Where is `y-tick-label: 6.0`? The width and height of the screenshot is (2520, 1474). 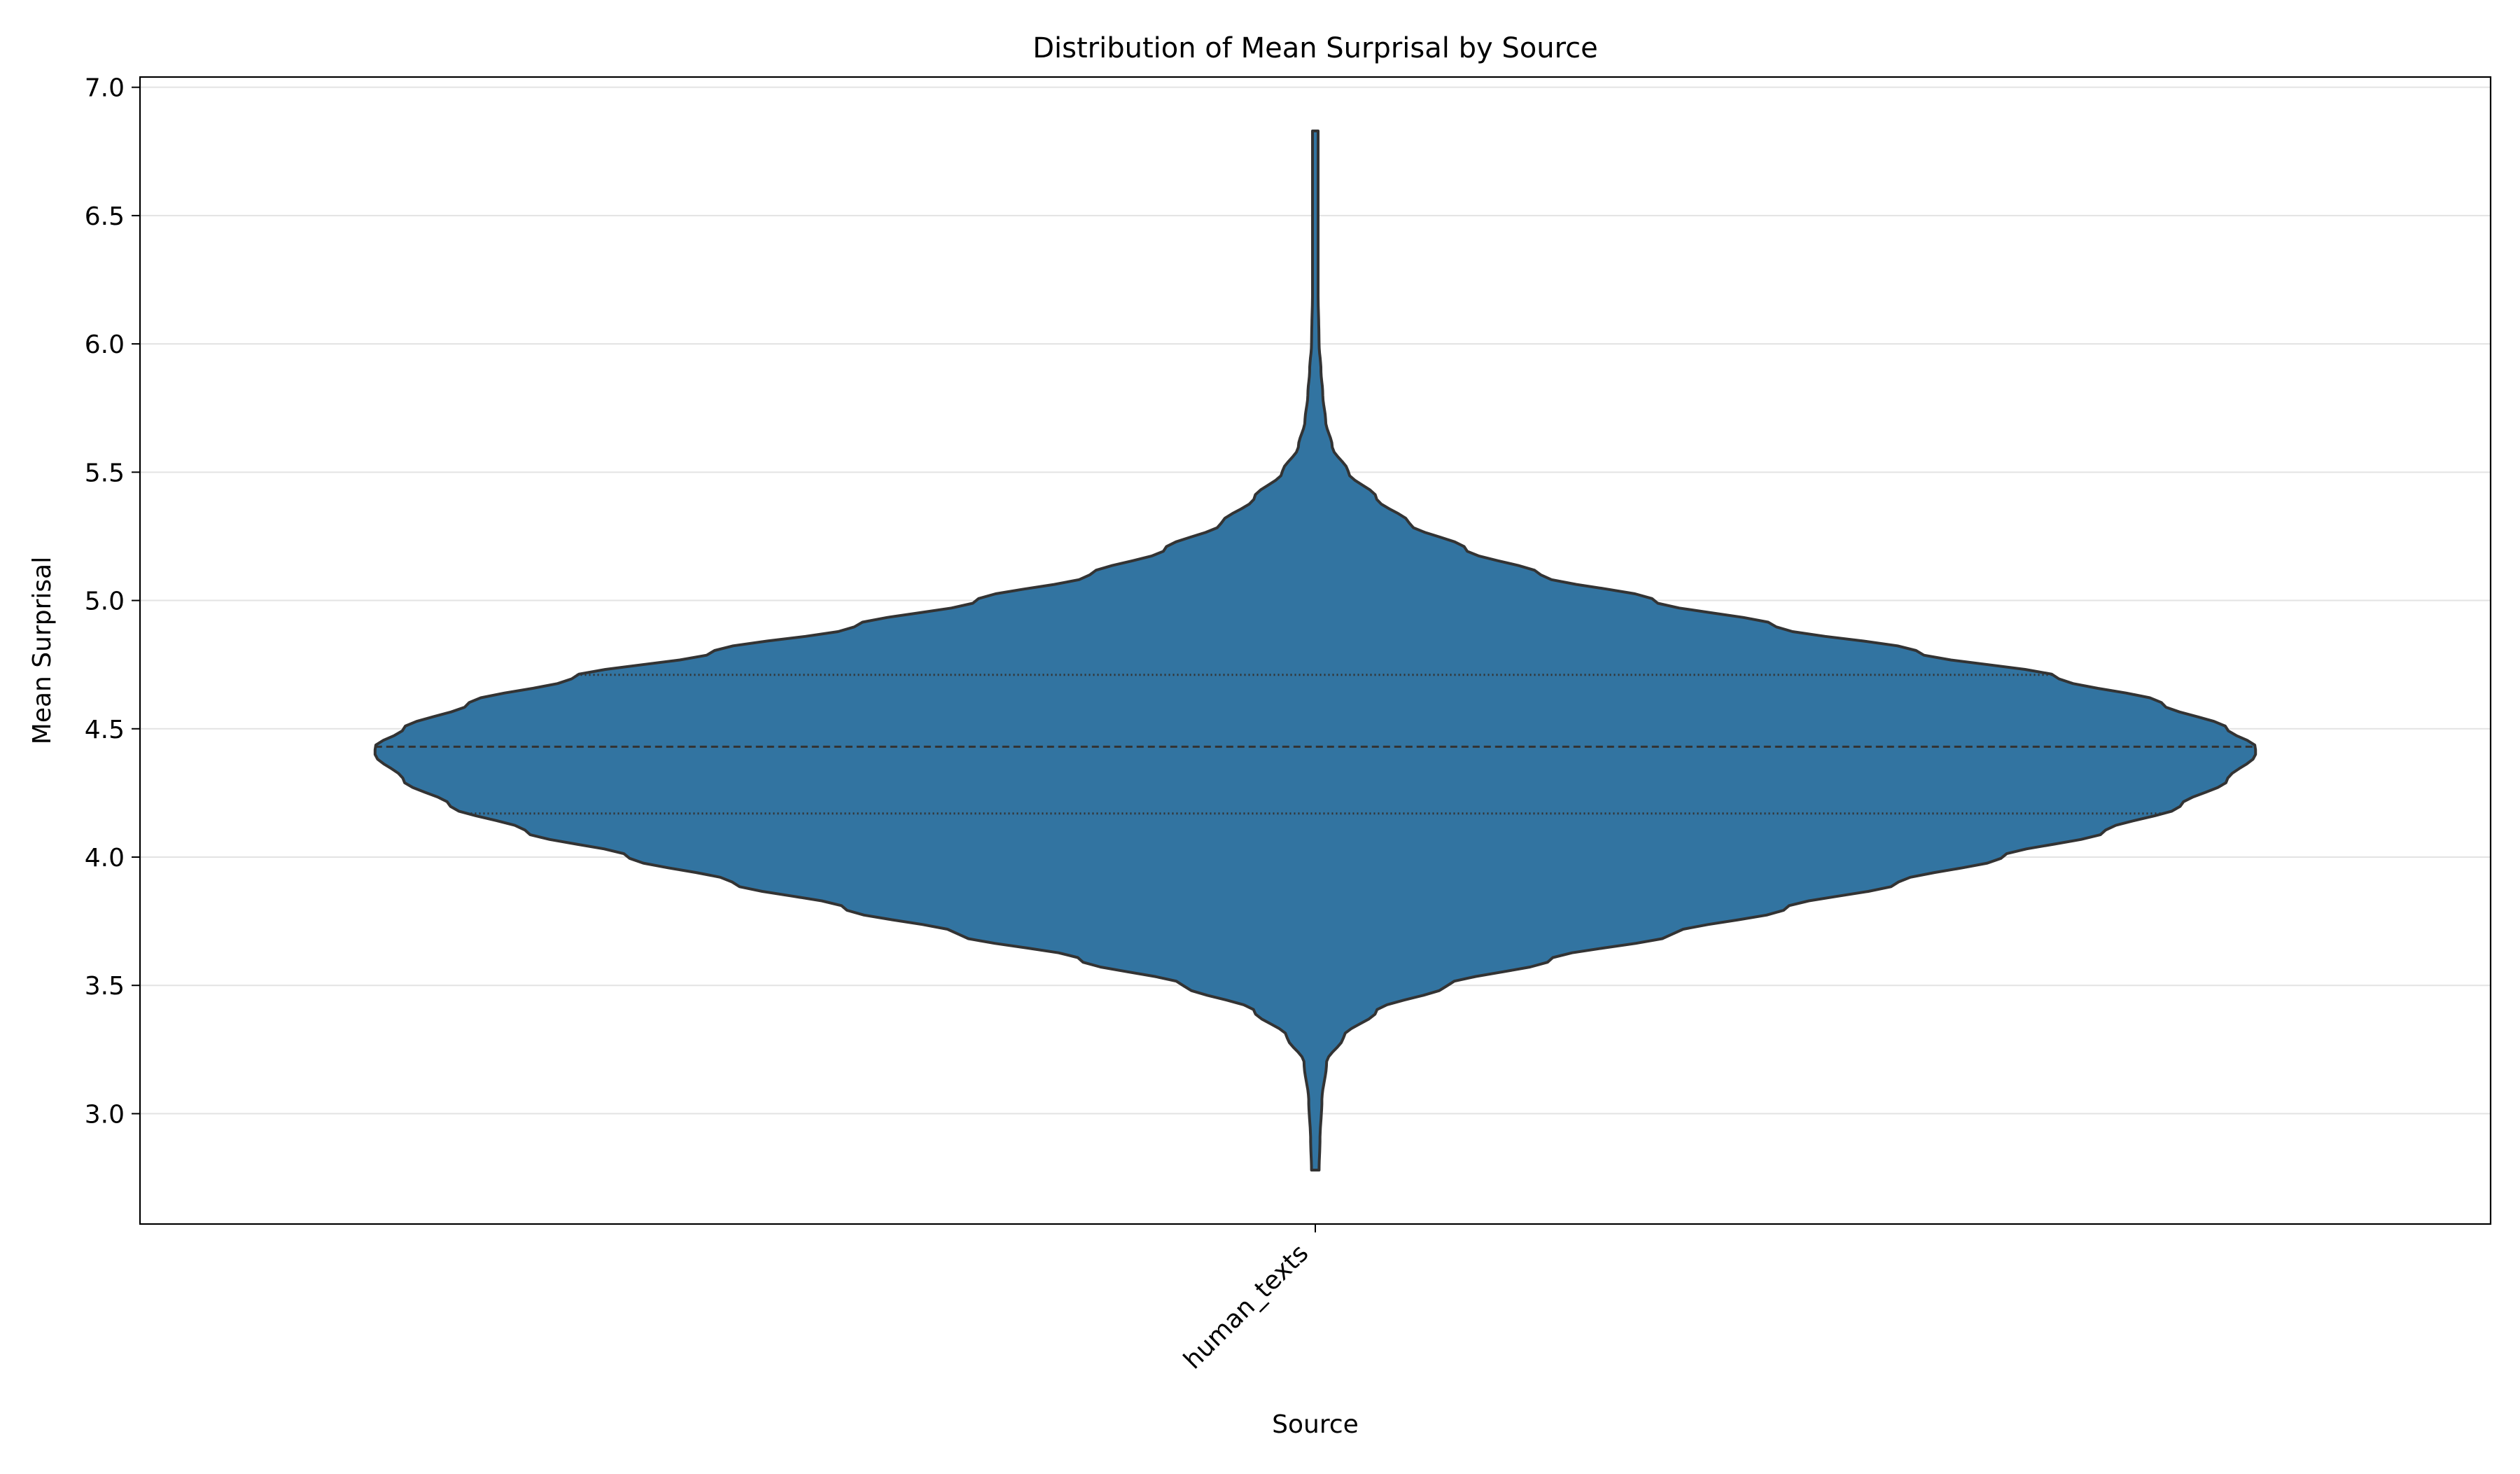
y-tick-label: 6.0 is located at coordinates (105, 345).